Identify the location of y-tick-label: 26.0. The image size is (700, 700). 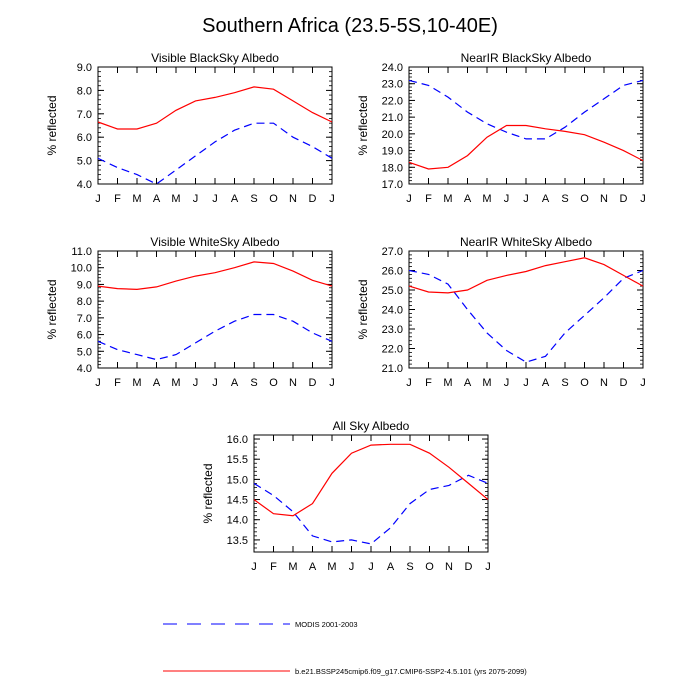
(392, 272).